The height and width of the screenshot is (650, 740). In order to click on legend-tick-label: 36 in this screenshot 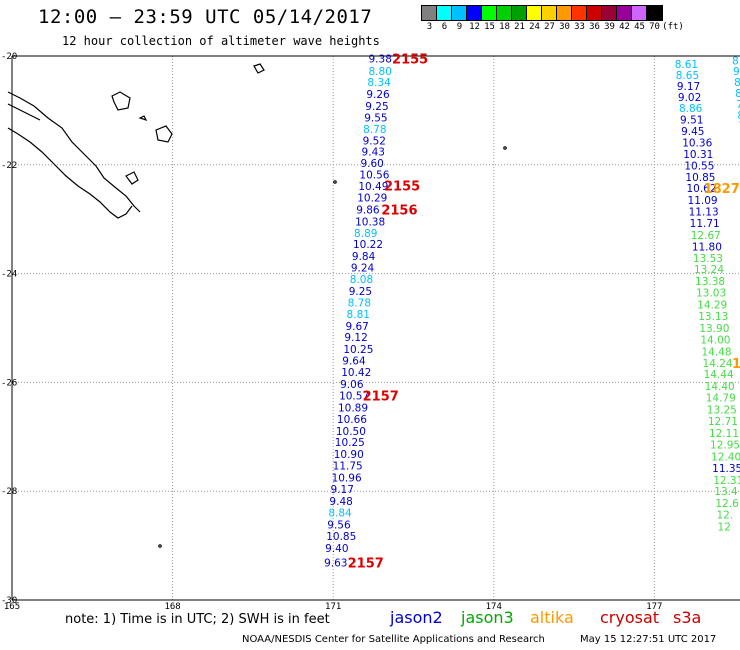, I will do `click(594, 27)`.